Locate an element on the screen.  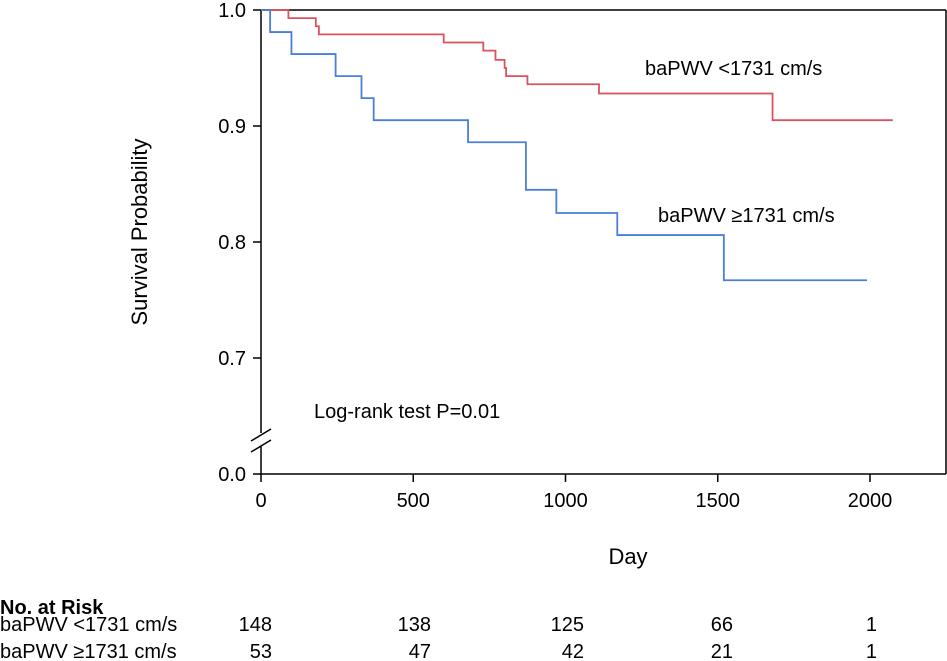
y-axis-title: Survival Probability is located at coordinates (139, 231).